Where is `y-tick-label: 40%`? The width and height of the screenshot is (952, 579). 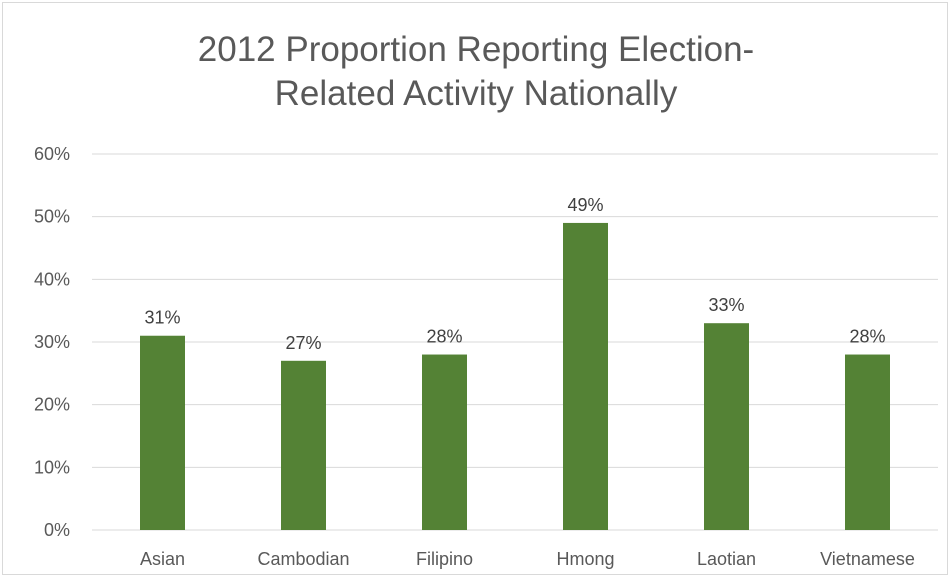
y-tick-label: 40% is located at coordinates (52, 279).